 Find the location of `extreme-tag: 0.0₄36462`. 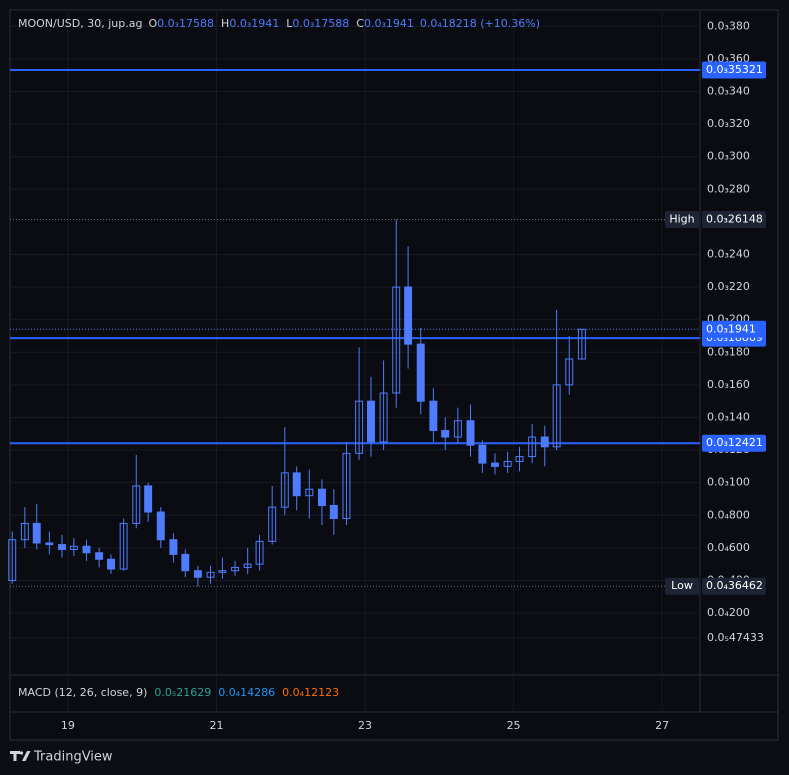

extreme-tag: 0.0₄36462 is located at coordinates (734, 585).